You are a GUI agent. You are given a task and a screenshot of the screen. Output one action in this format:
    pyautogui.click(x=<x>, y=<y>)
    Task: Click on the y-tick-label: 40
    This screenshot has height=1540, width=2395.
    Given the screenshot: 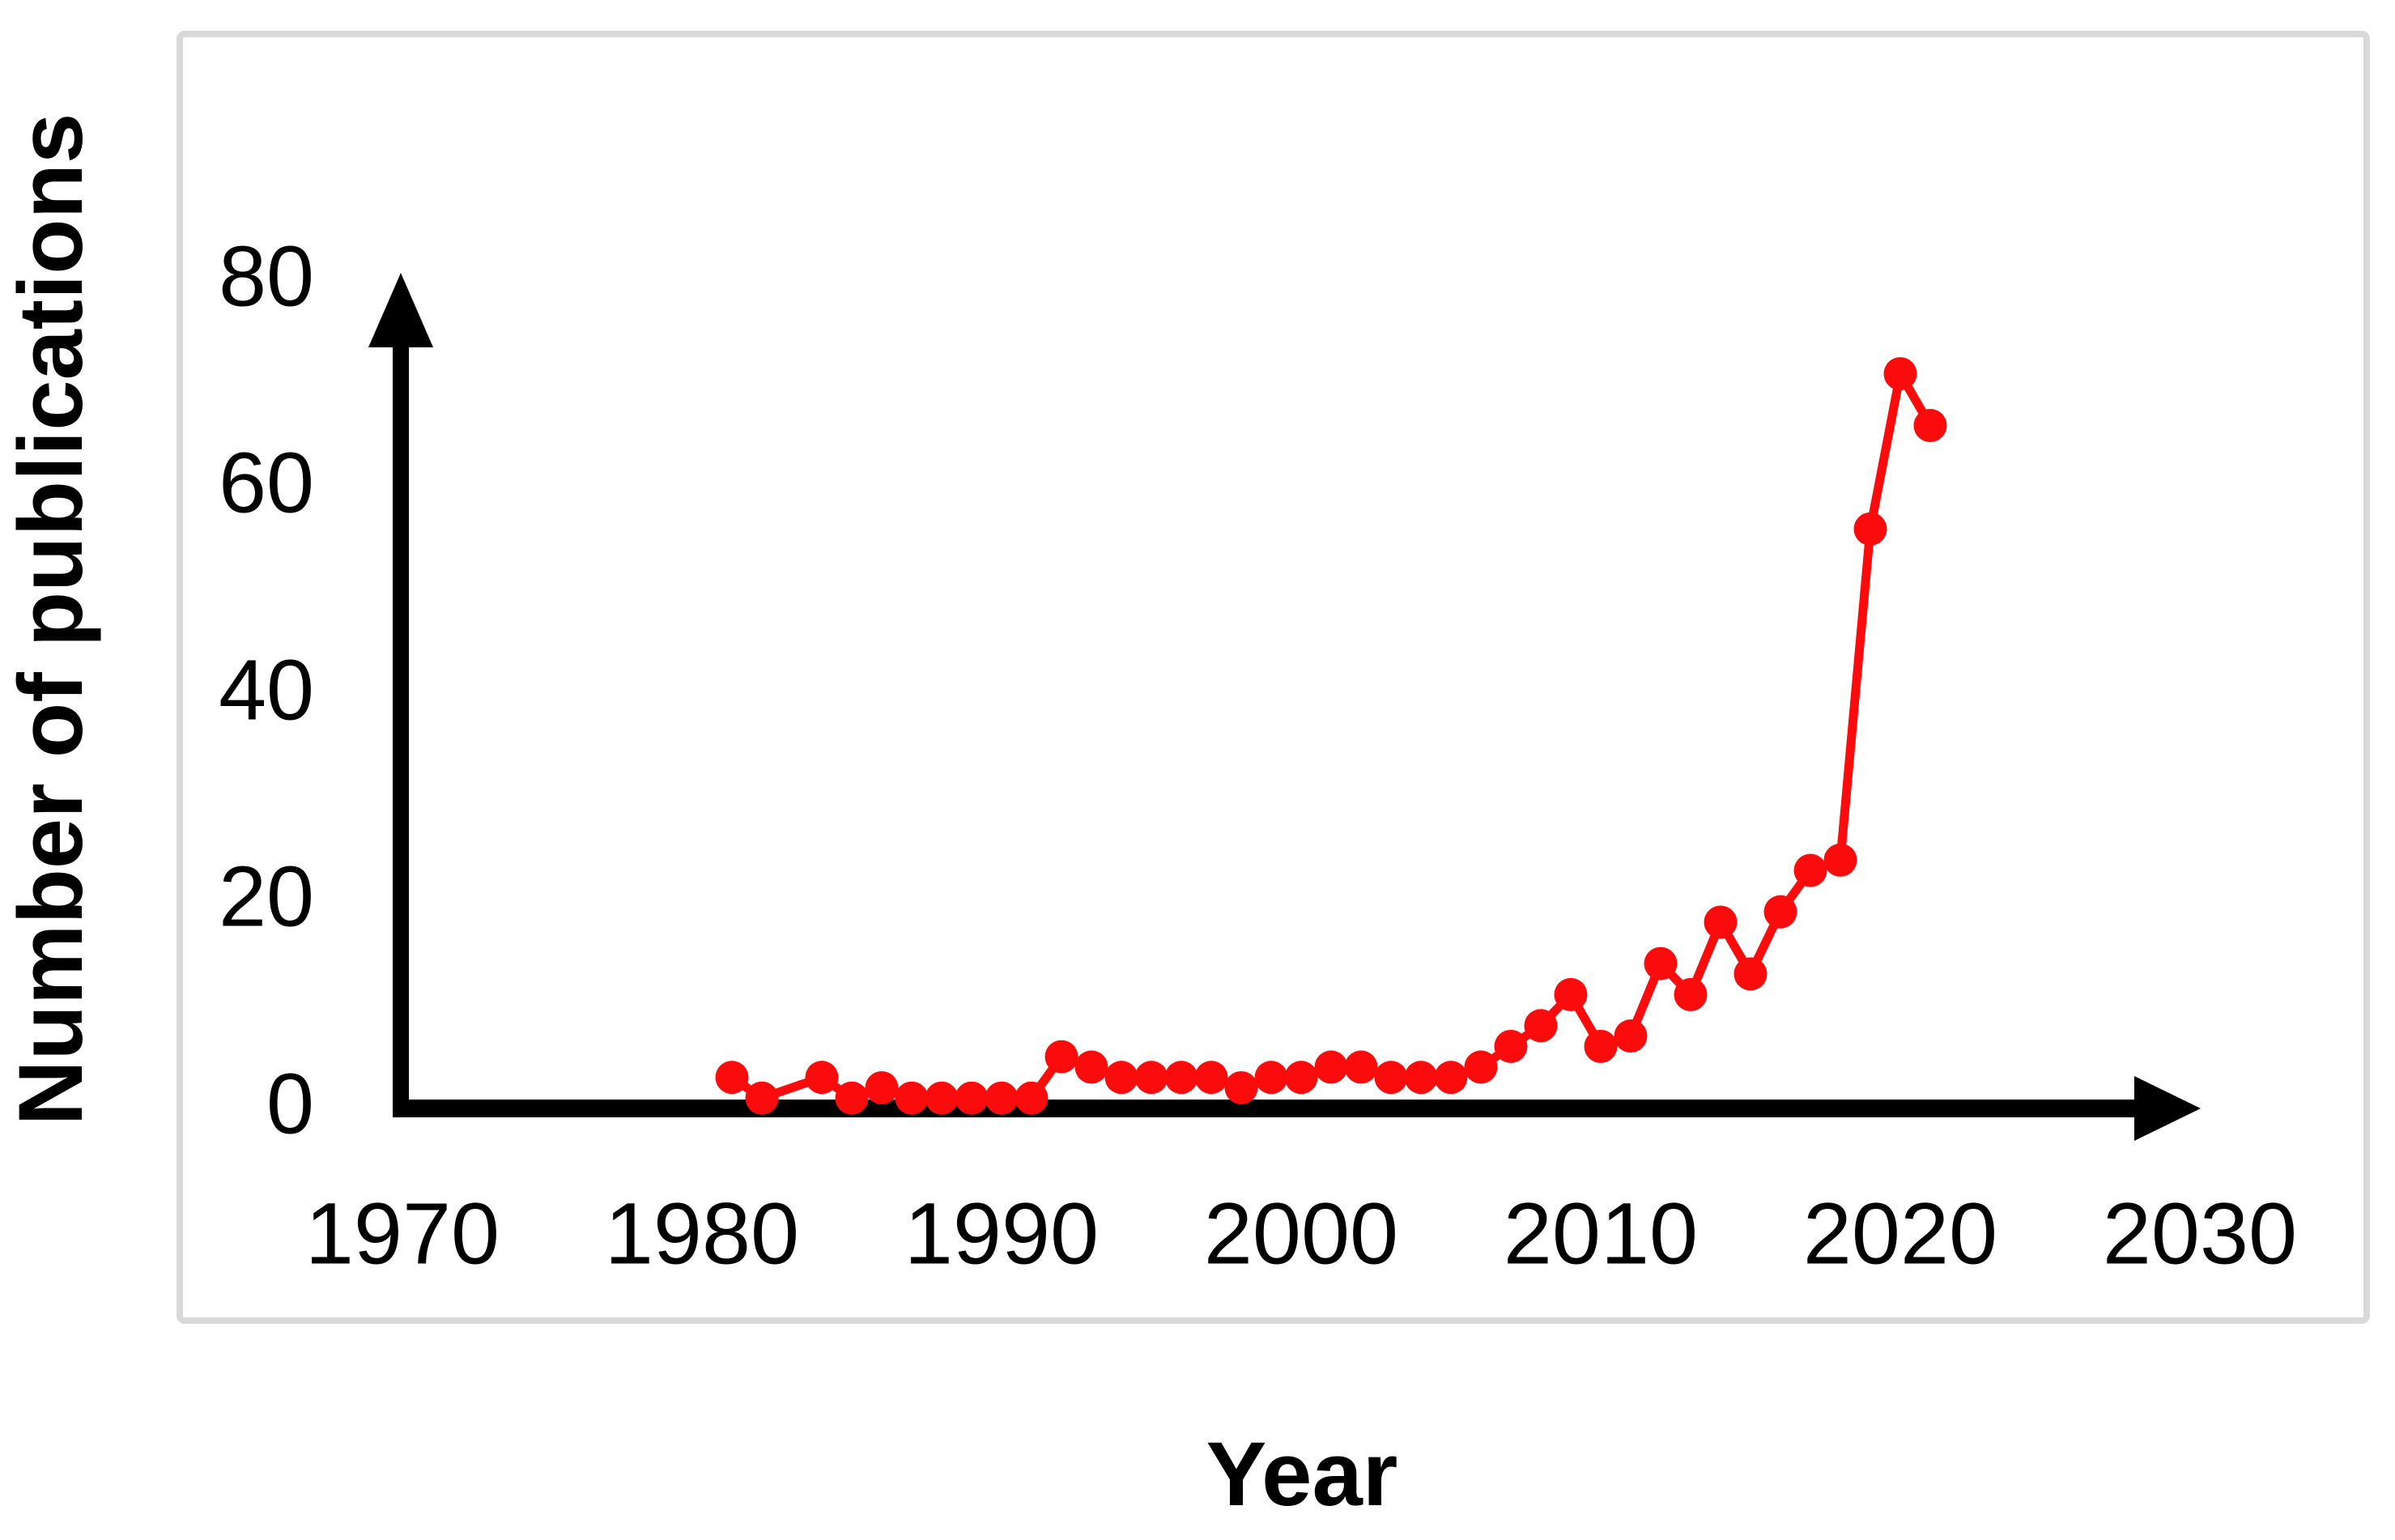 What is the action you would take?
    pyautogui.click(x=266, y=690)
    